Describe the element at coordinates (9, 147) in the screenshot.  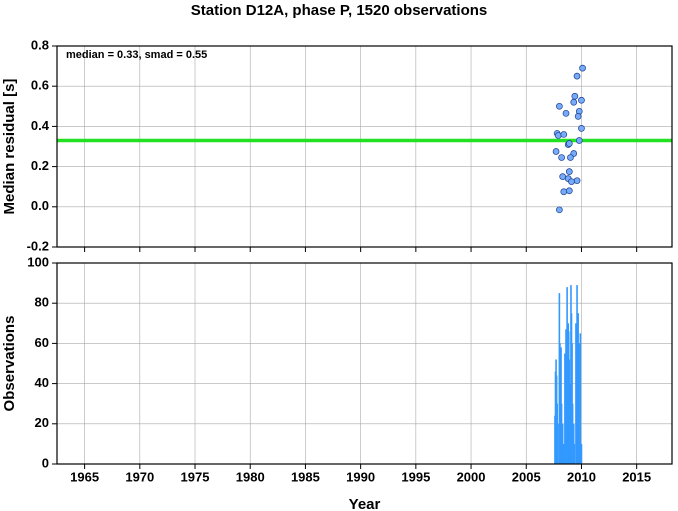
I see `y-axis-label: Median residual [s]` at that location.